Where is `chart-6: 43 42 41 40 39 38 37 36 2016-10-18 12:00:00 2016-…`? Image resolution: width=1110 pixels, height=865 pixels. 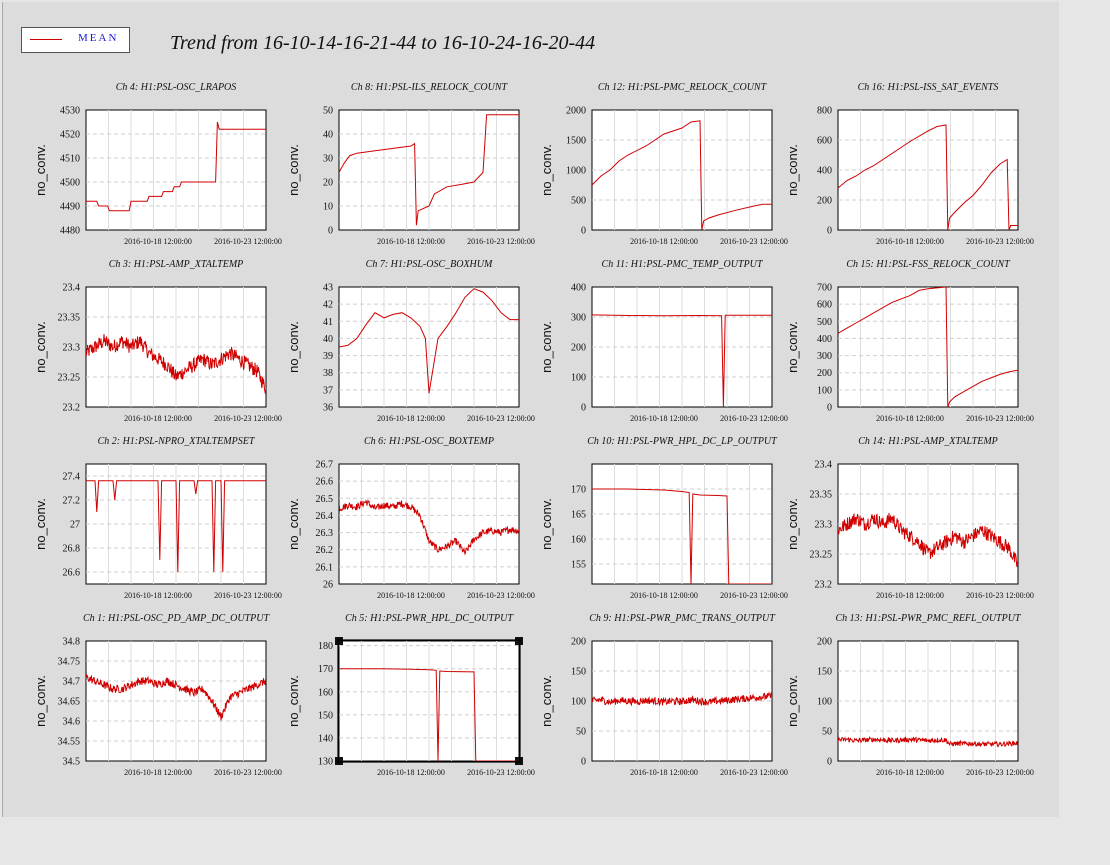
chart-6: 43 42 41 40 39 38 37 36 2016-10-18 12:00:00 2016-… is located at coordinates (410, 341).